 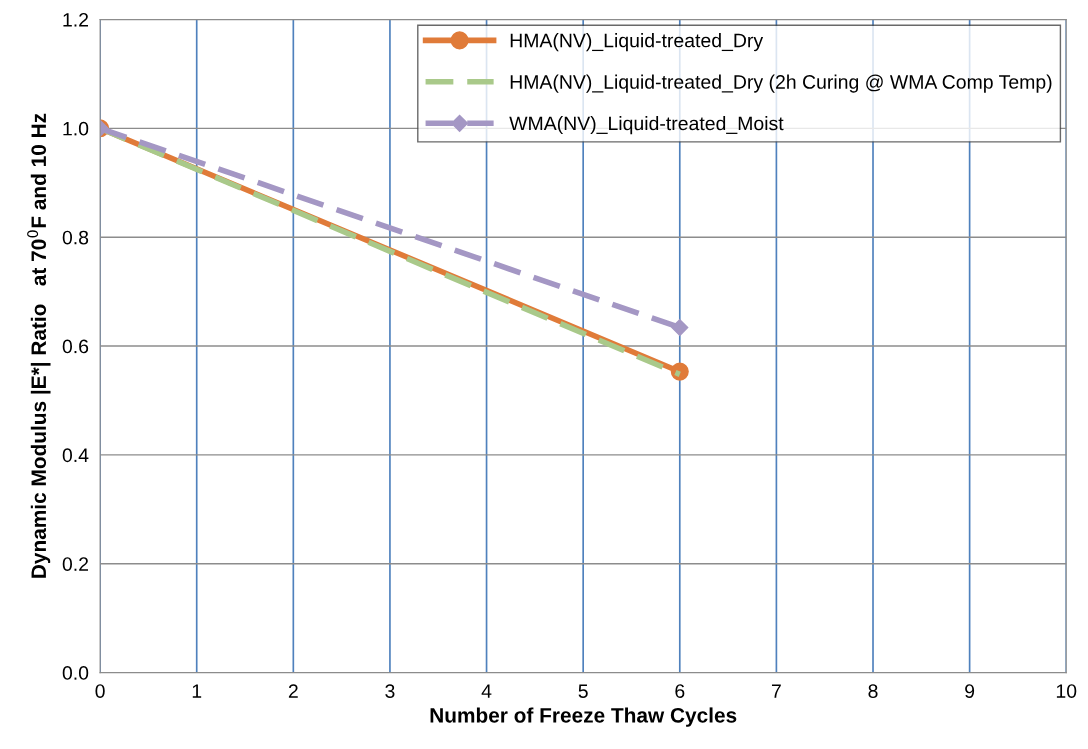 What do you see at coordinates (646, 125) in the screenshot?
I see `legend-label: WMA(NV)_Liquid-treated_Moist` at bounding box center [646, 125].